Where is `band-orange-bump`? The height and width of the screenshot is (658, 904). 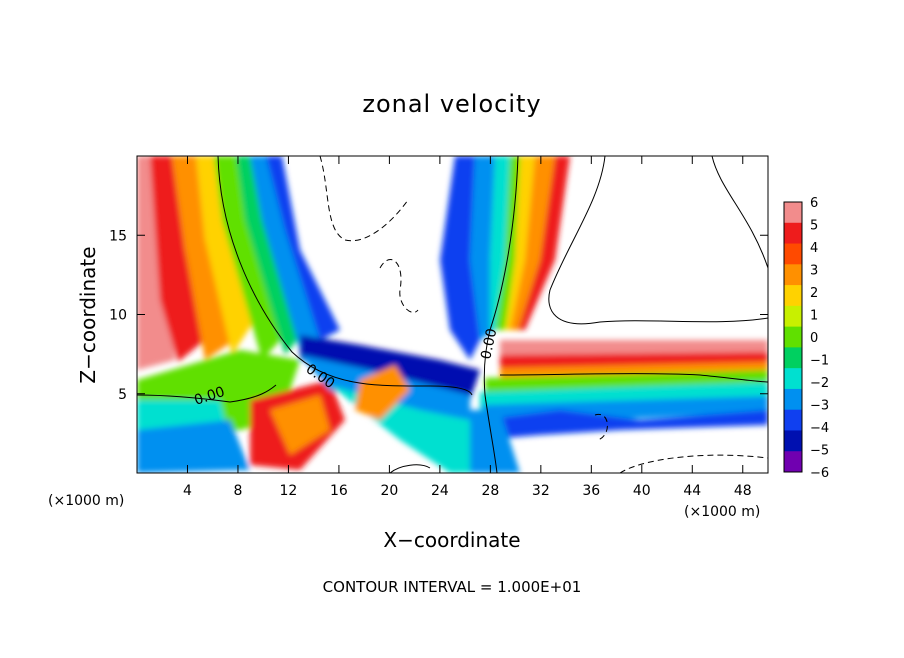 band-orange-bump is located at coordinates (382, 392).